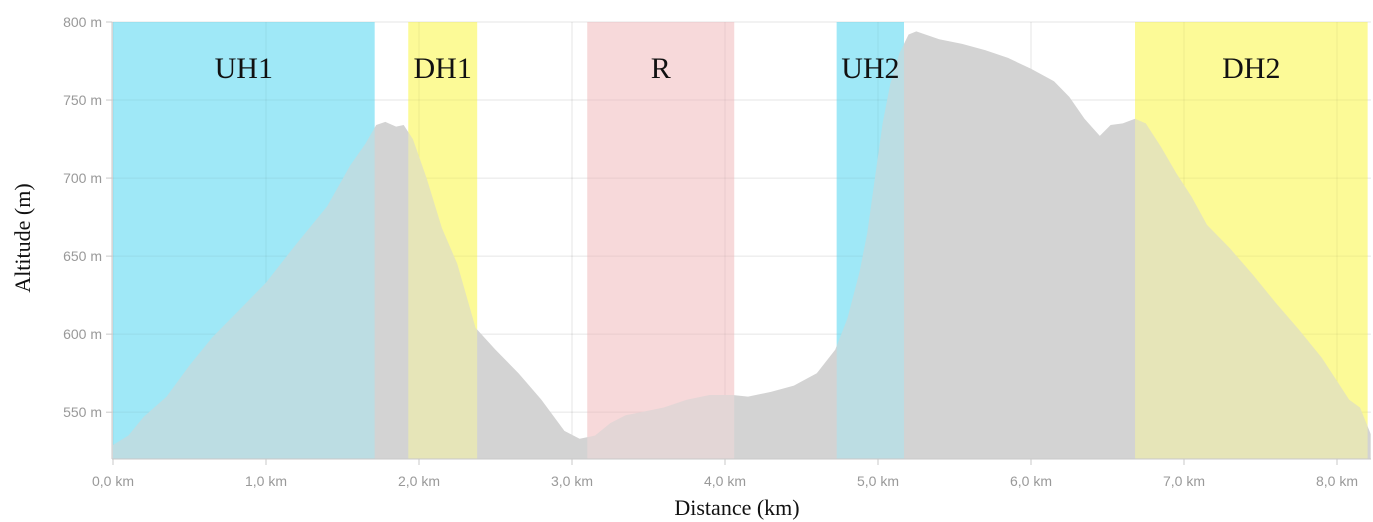 The height and width of the screenshot is (522, 1373). What do you see at coordinates (82, 334) in the screenshot?
I see `y-tick-label: 600 m` at bounding box center [82, 334].